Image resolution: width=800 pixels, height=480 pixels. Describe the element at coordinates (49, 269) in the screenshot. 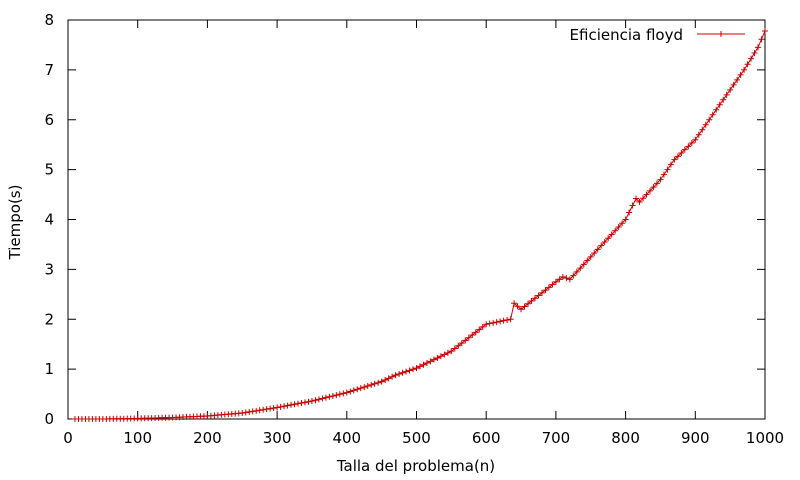

I see `y-tick-label: 3` at that location.